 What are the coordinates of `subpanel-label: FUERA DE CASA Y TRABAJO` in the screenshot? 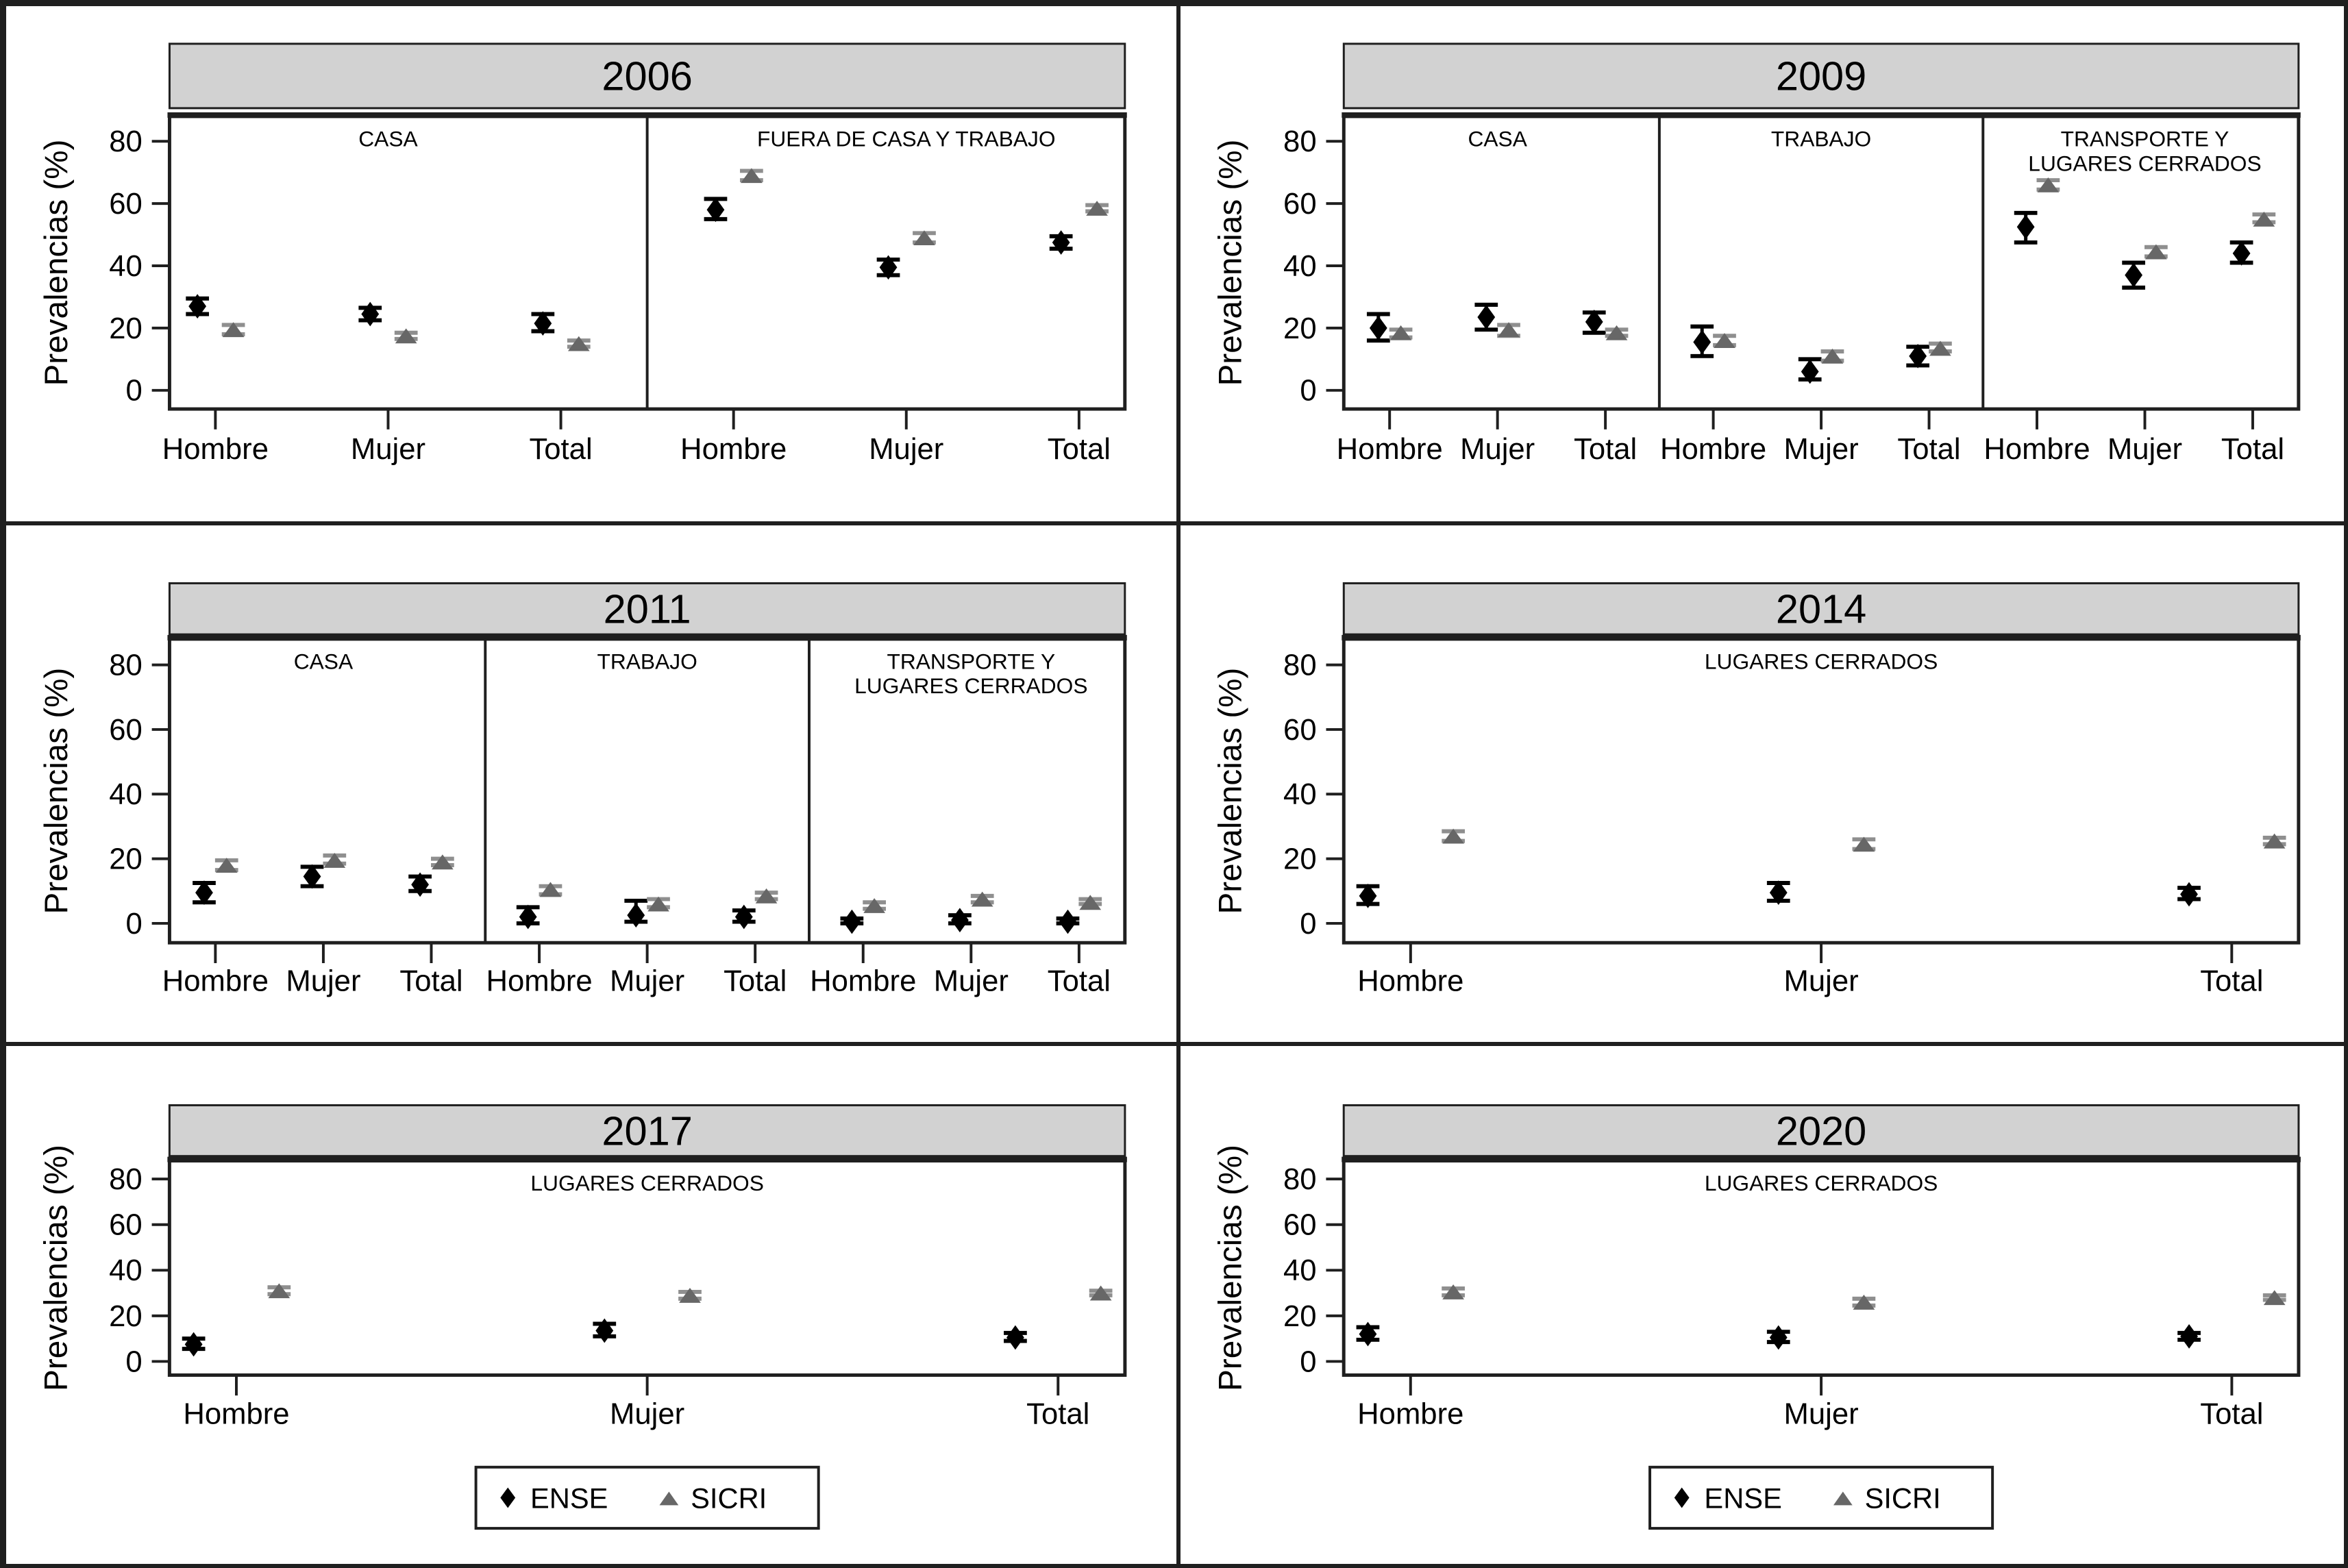 It's located at (906, 139).